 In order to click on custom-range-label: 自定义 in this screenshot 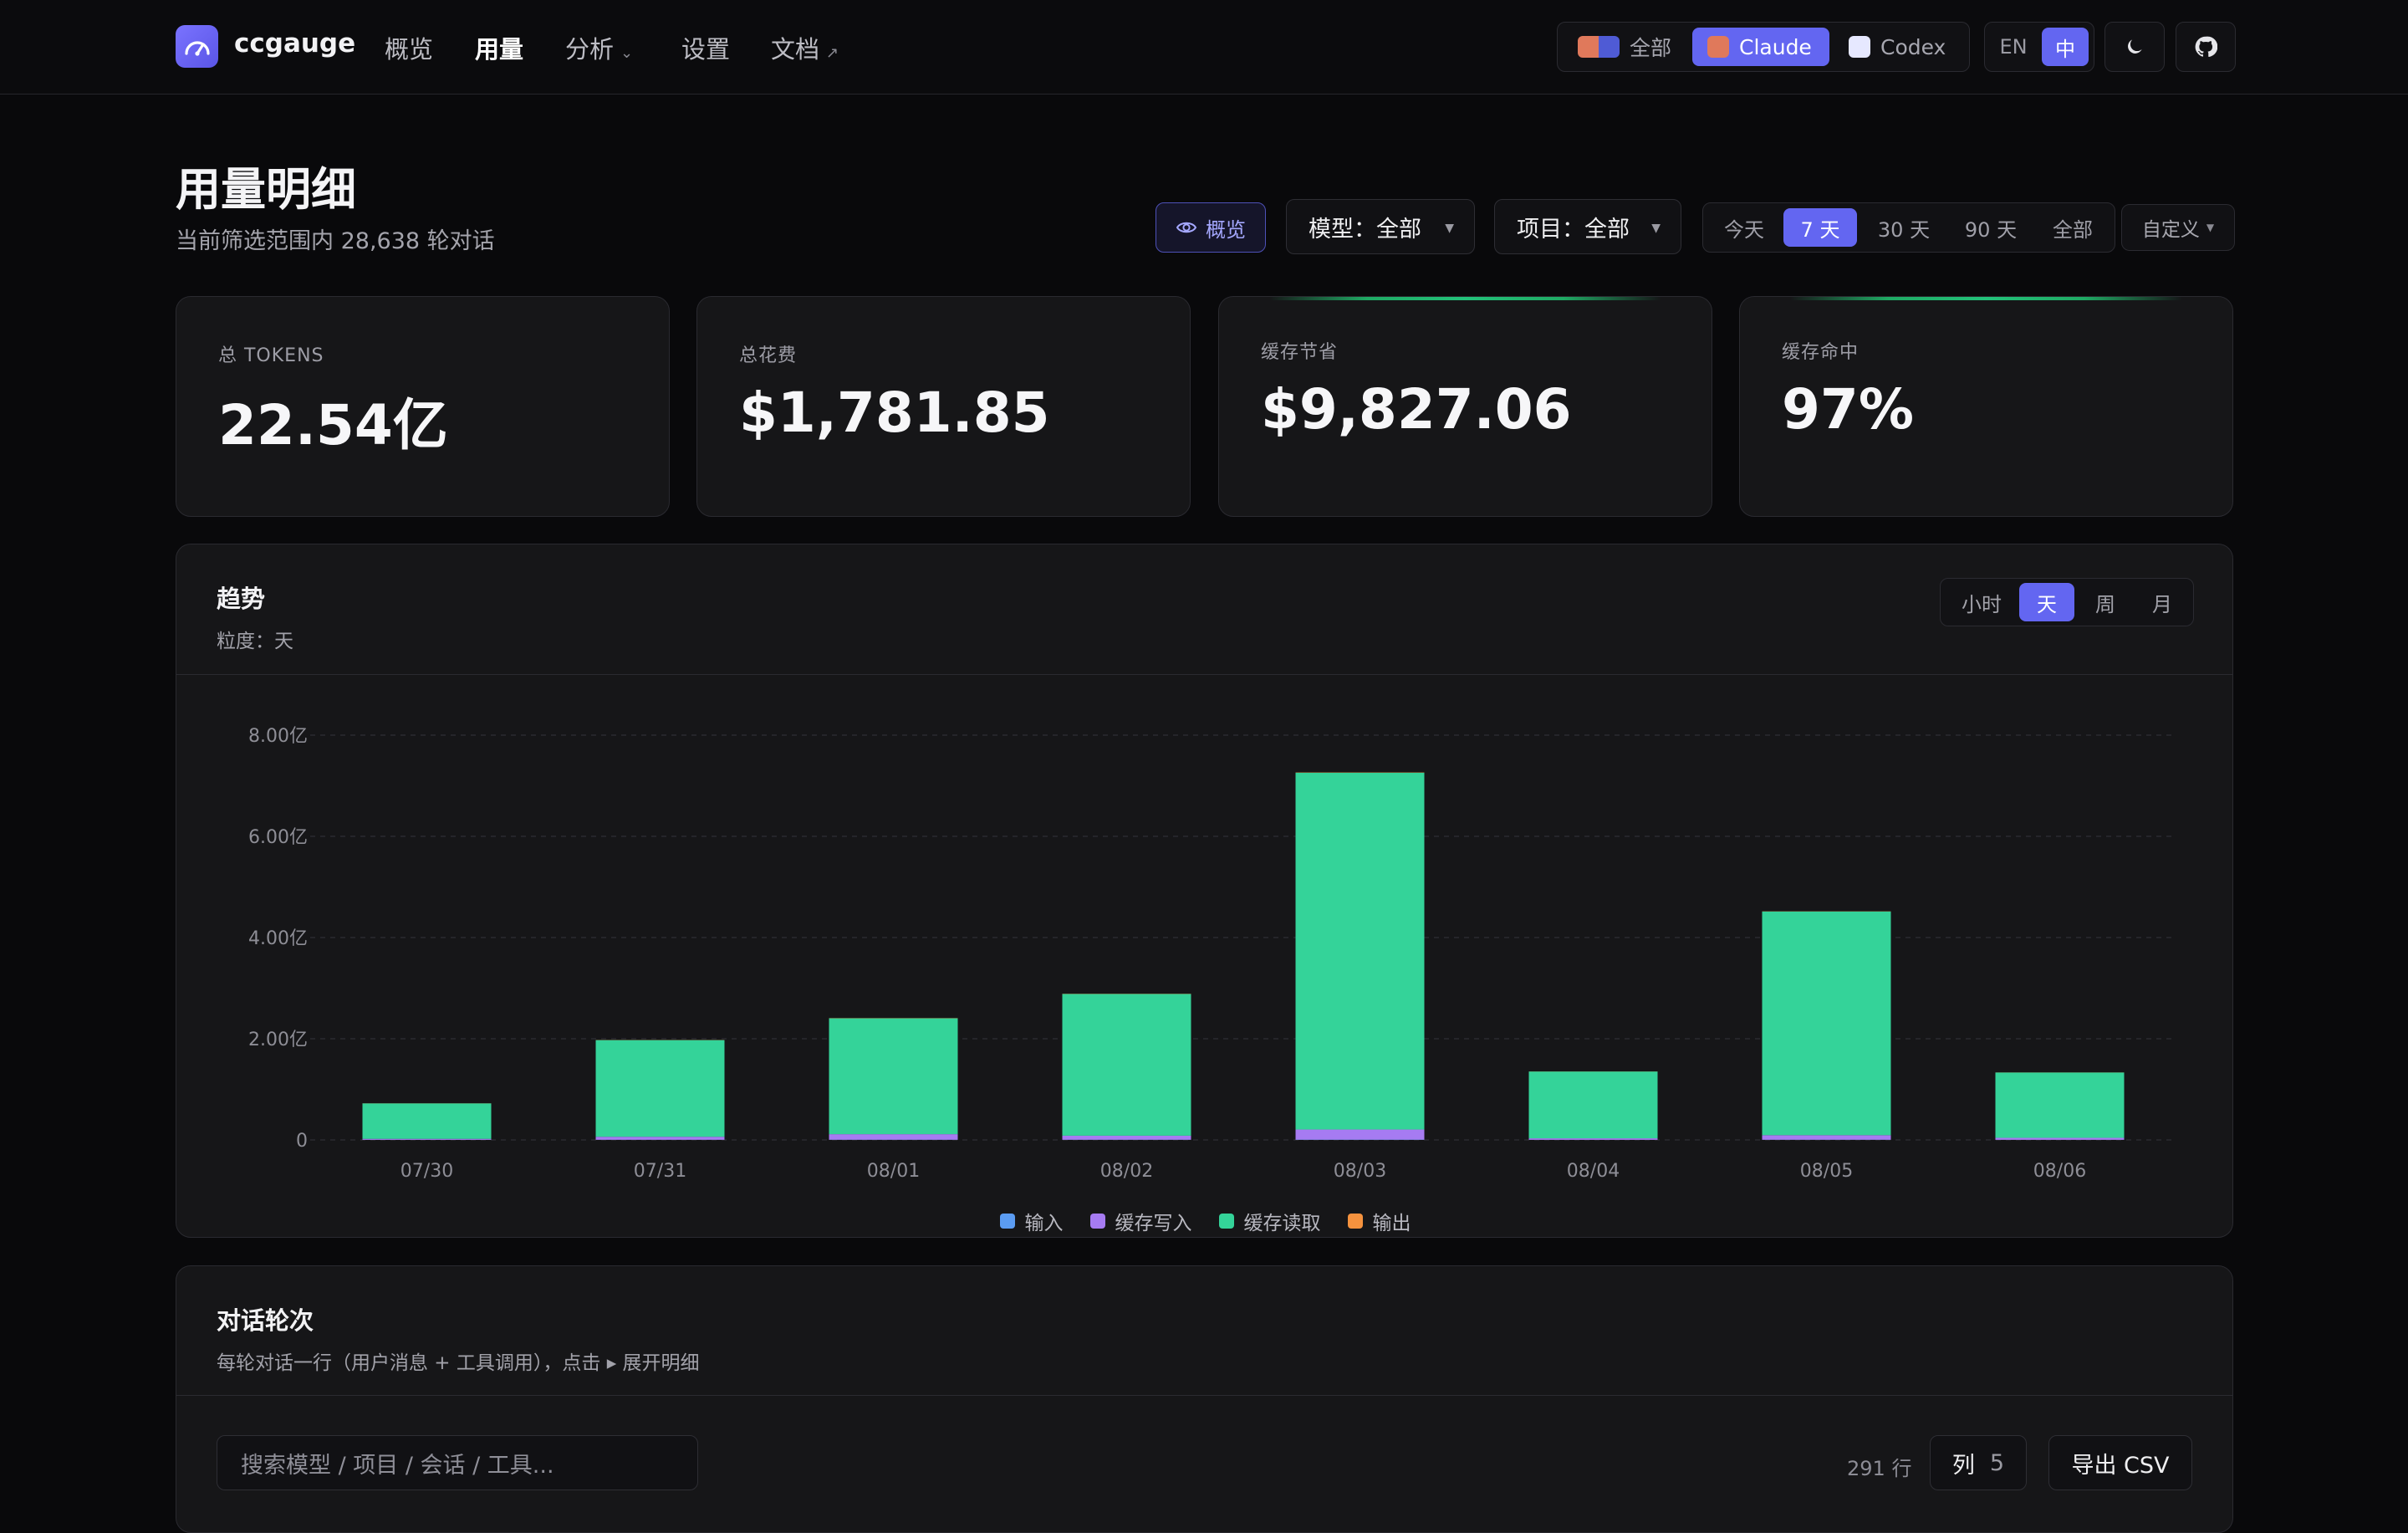, I will do `click(2171, 227)`.